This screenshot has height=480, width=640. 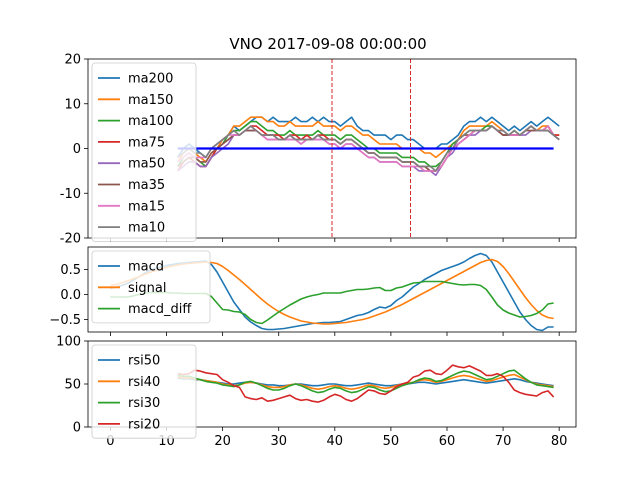 I want to click on y-tick-label: -10, so click(x=70, y=194).